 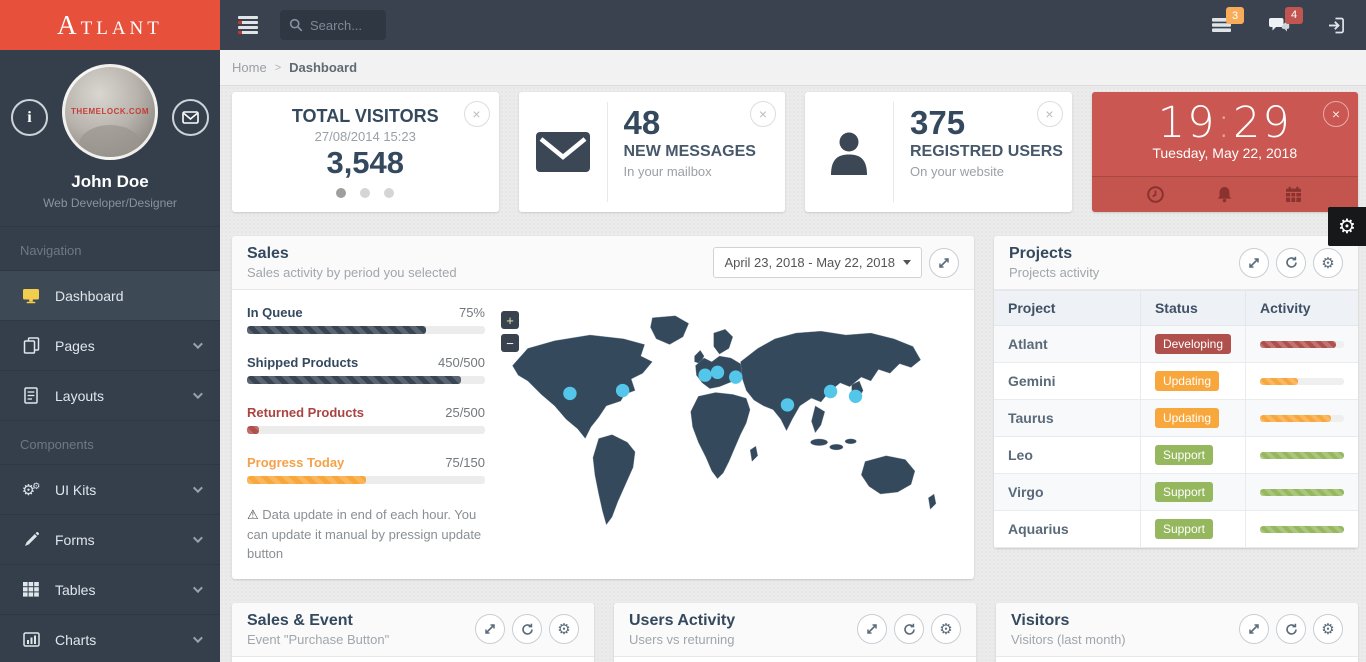 I want to click on progress-label: In Queue, so click(x=275, y=312).